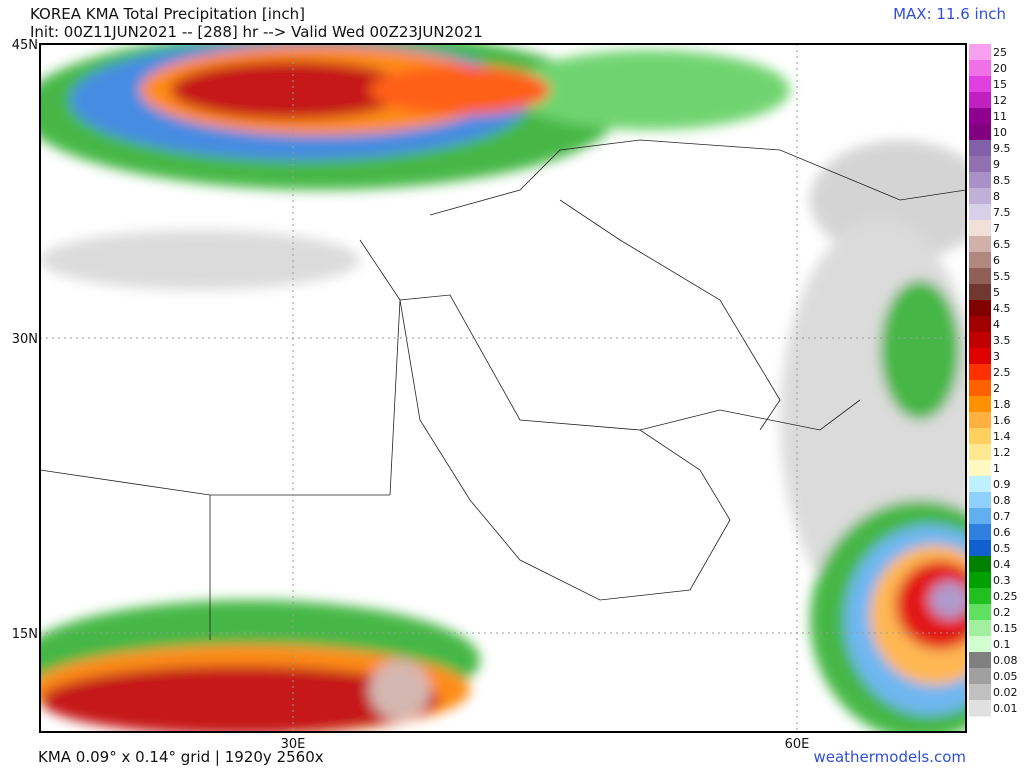  Describe the element at coordinates (1002, 244) in the screenshot. I see `colorbar-label: 6.5` at that location.